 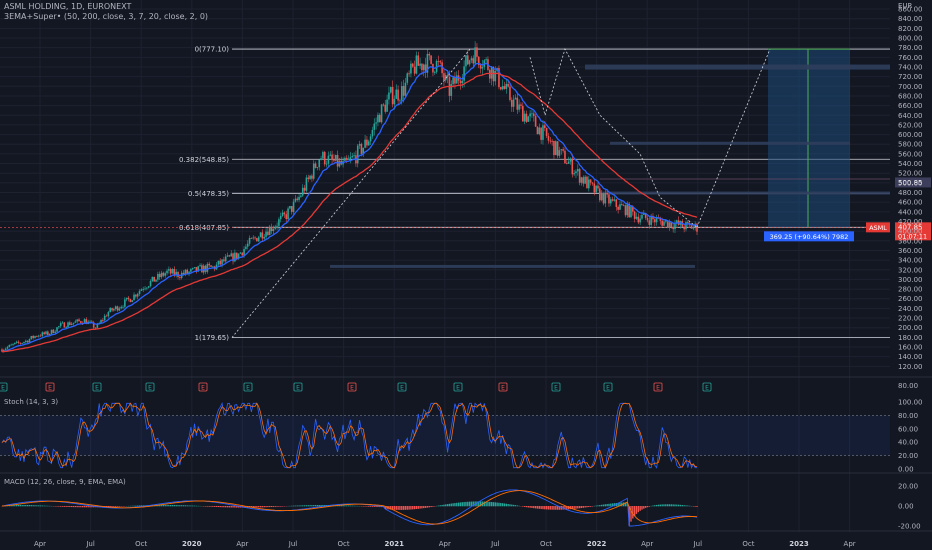 I want to click on y-tick-label: 540.00, so click(x=910, y=164).